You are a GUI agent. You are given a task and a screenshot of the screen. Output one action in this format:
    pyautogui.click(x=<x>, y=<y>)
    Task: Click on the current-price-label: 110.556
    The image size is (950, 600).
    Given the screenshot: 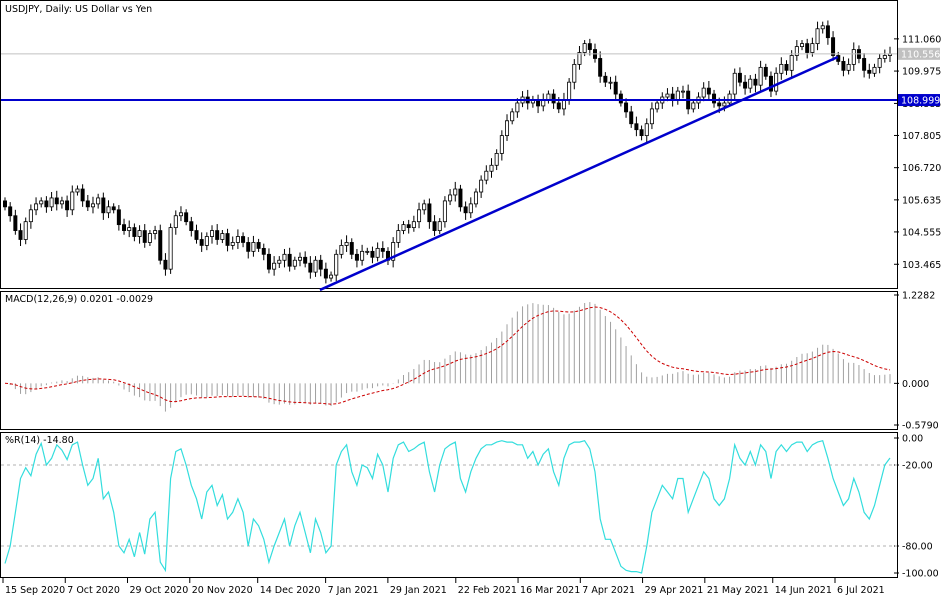 What is the action you would take?
    pyautogui.click(x=920, y=54)
    